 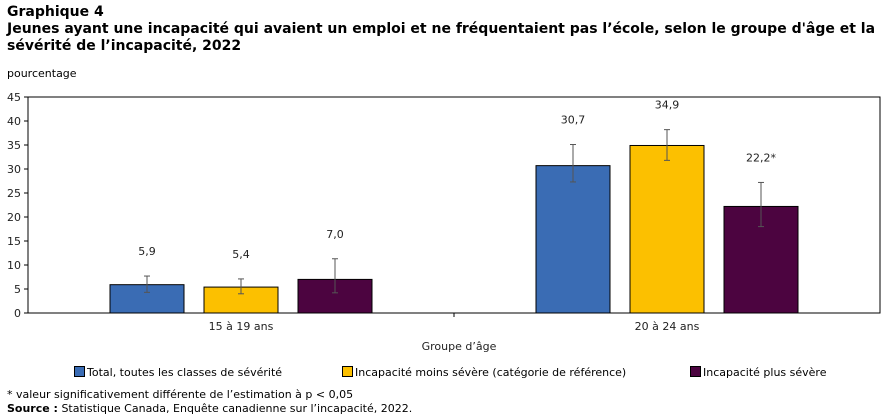 I want to click on legend-item-plus-severe: Incapacité plus sévère, so click(x=758, y=372).